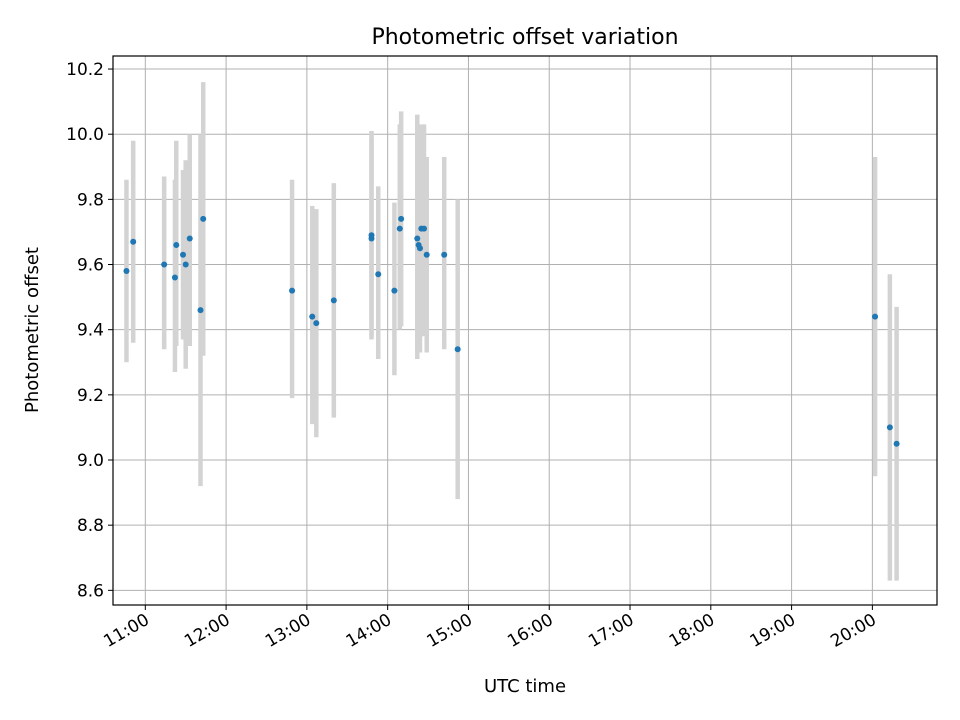  Describe the element at coordinates (524, 37) in the screenshot. I see `chart-title: Photometric offset variation` at that location.